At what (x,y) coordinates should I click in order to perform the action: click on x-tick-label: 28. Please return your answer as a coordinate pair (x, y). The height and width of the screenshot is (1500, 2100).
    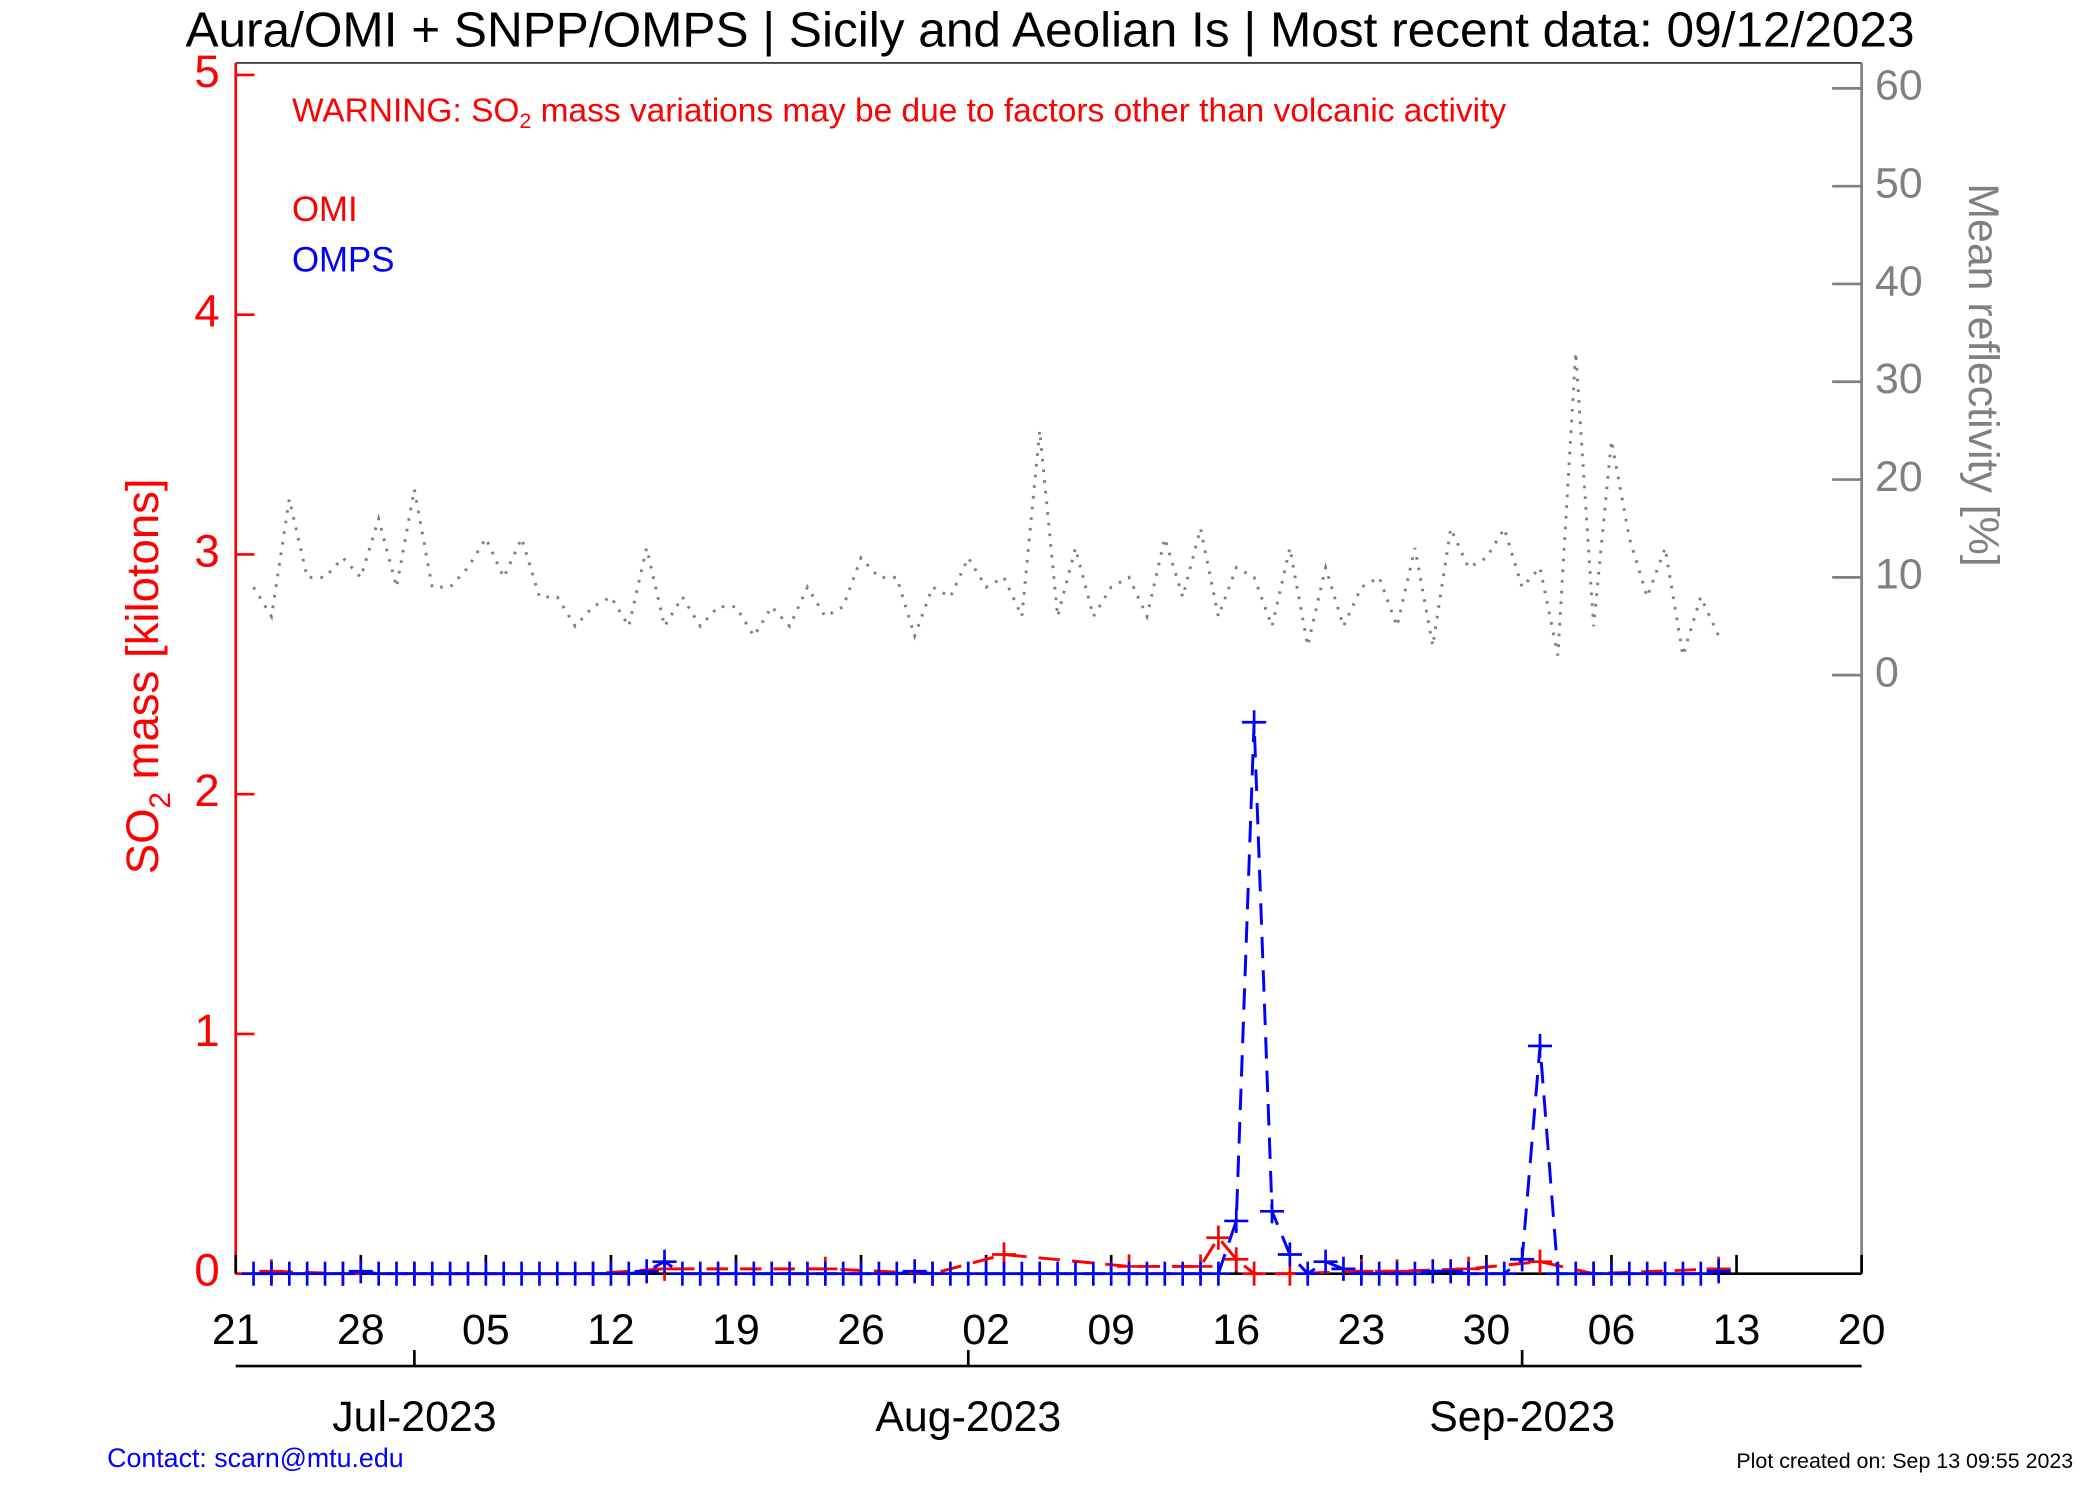
    Looking at the image, I should click on (361, 1330).